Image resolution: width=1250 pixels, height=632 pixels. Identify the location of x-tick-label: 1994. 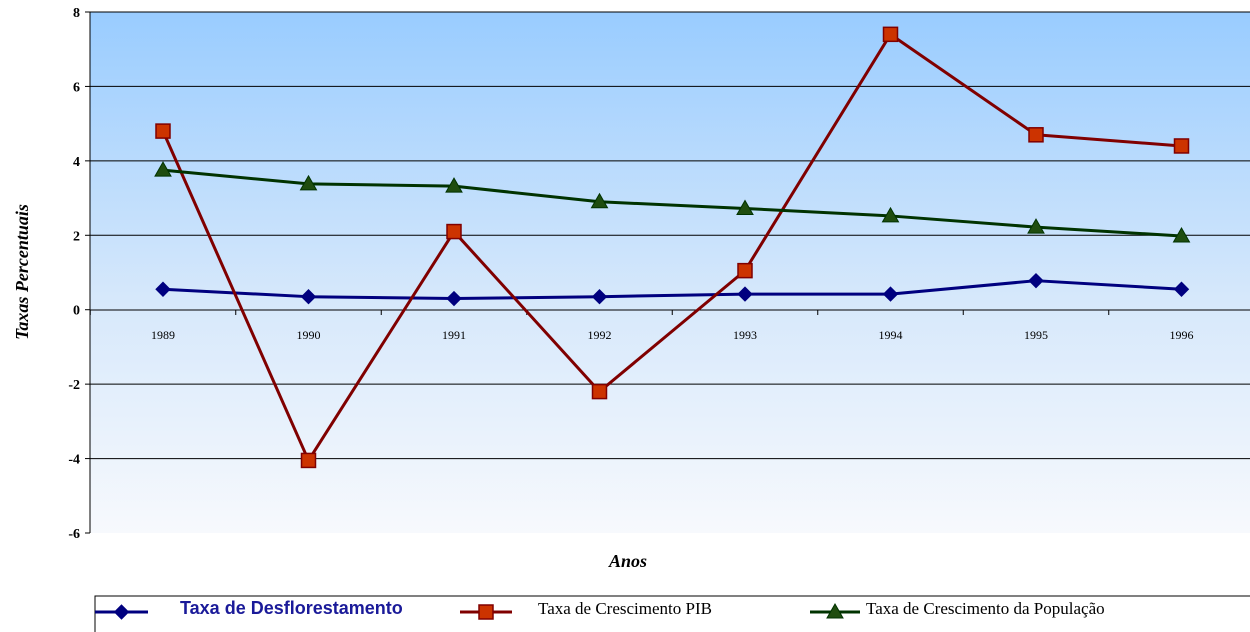
(891, 335).